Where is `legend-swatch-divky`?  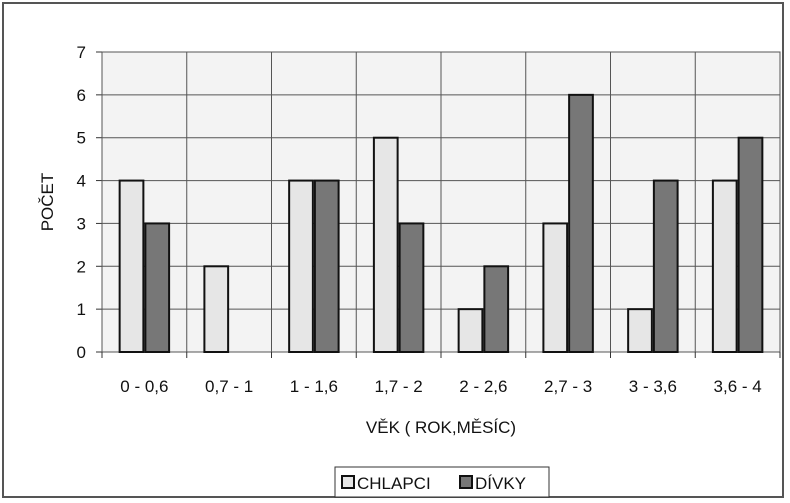
legend-swatch-divky is located at coordinates (466, 482).